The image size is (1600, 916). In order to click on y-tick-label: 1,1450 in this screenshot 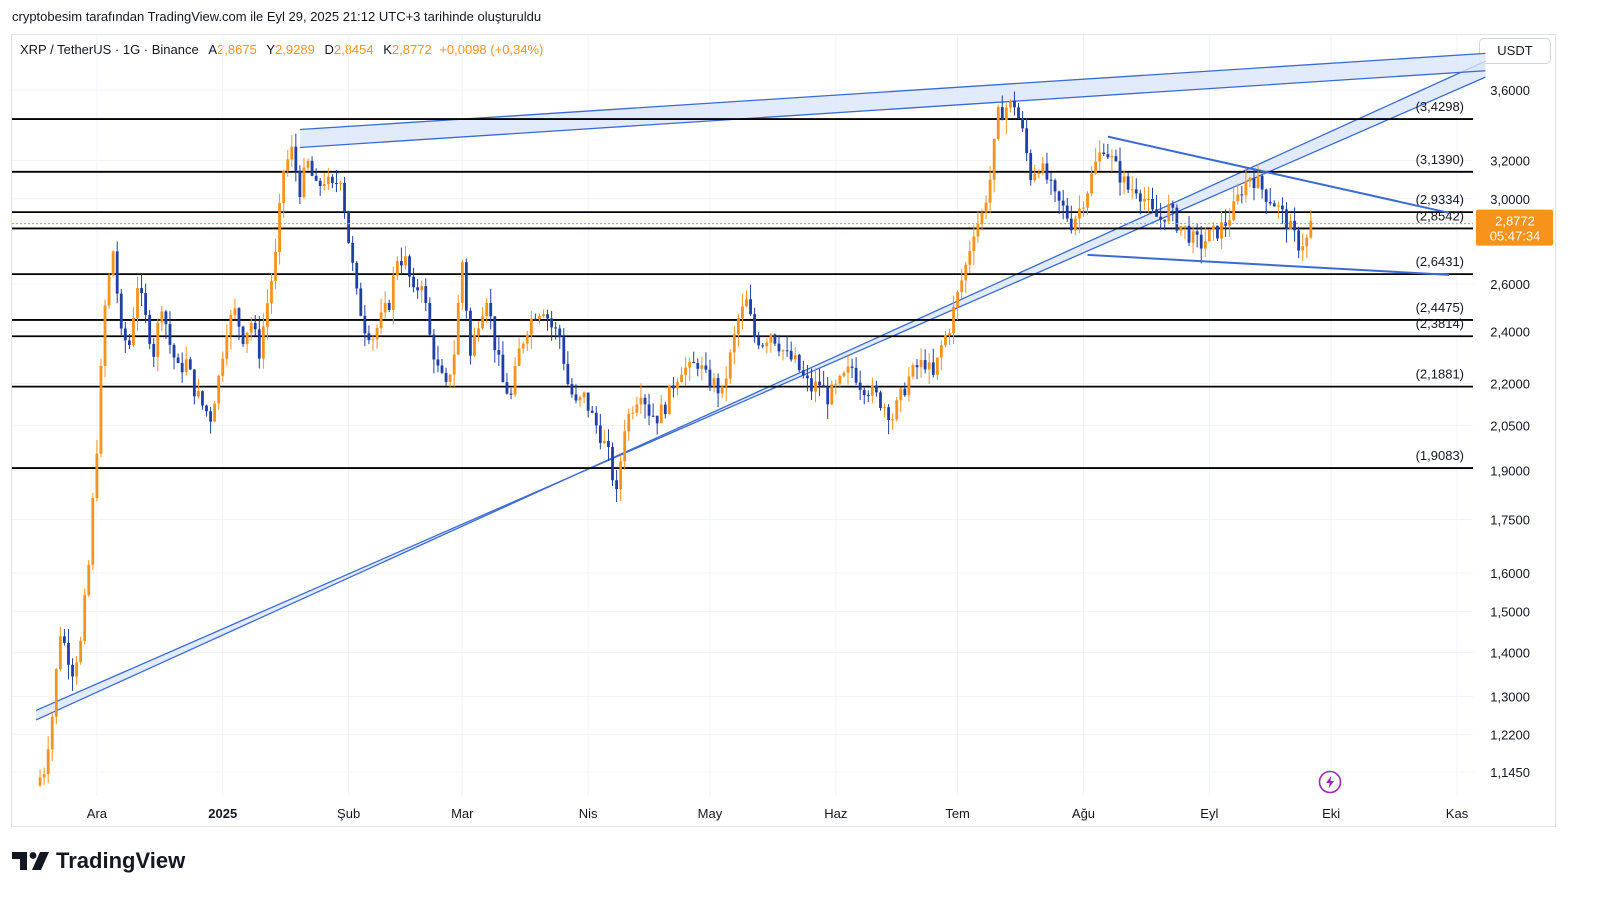, I will do `click(1510, 772)`.